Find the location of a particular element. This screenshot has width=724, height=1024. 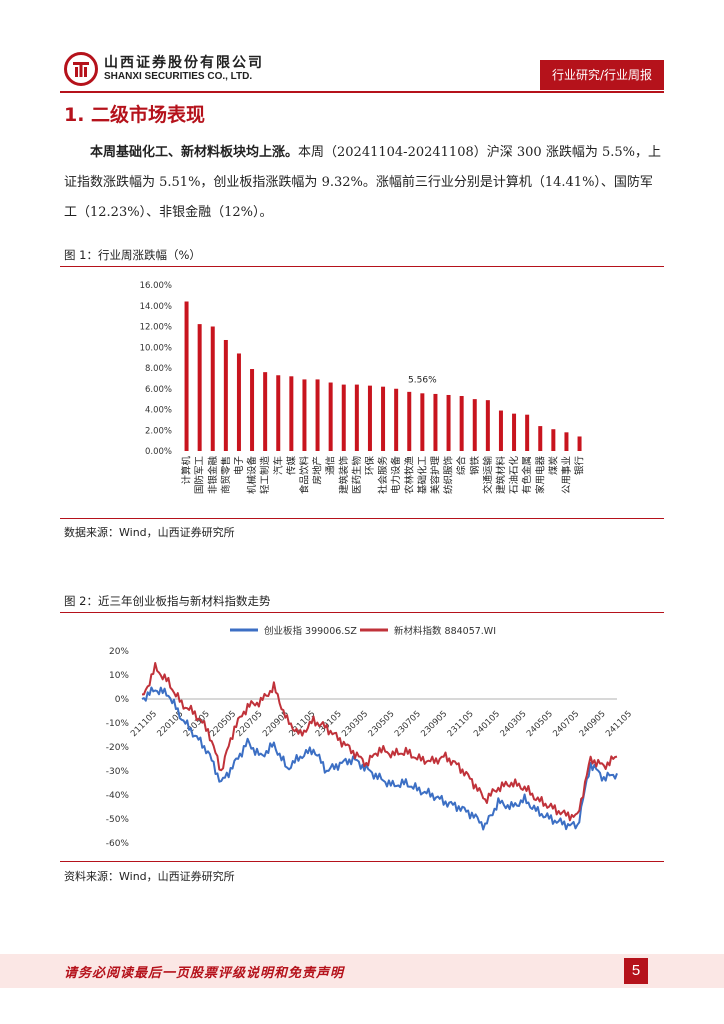

y-tick-label: 0% is located at coordinates (122, 700).